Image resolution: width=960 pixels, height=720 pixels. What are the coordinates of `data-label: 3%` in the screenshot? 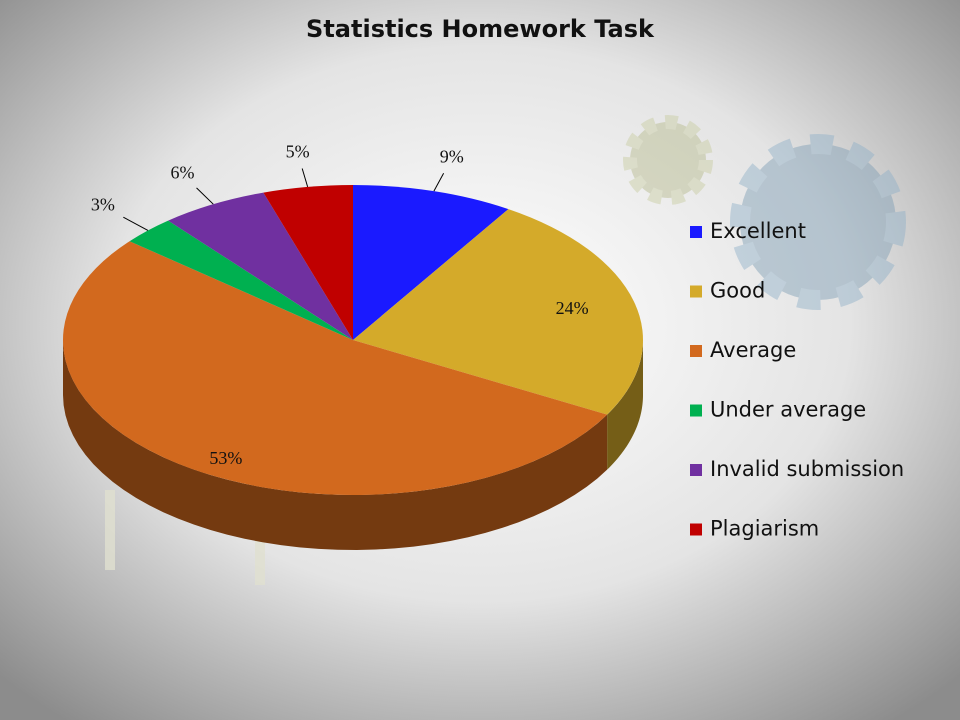 It's located at (103, 204).